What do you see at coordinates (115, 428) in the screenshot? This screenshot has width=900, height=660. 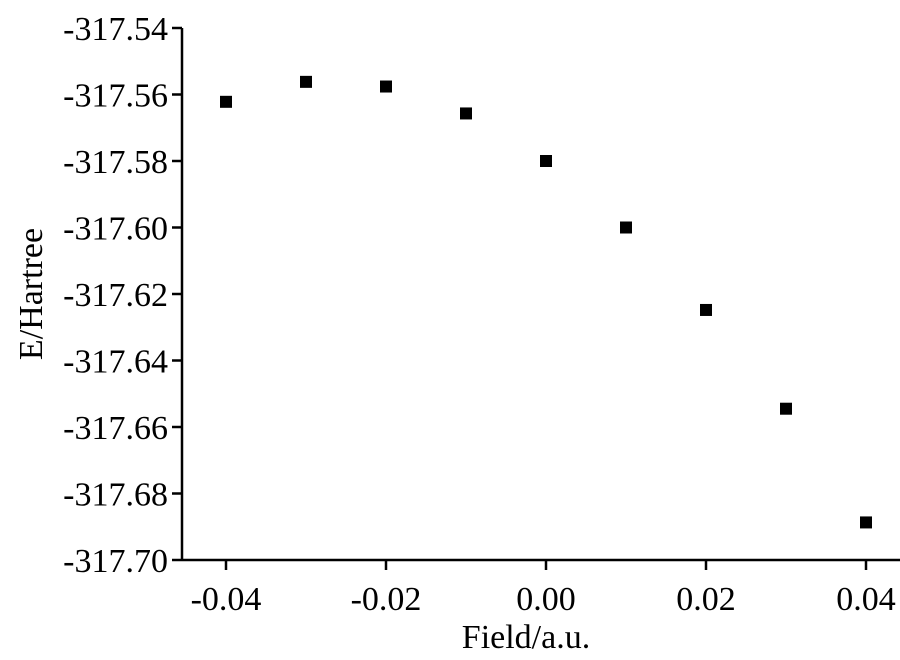 I see `y-tick-label: -317.66` at bounding box center [115, 428].